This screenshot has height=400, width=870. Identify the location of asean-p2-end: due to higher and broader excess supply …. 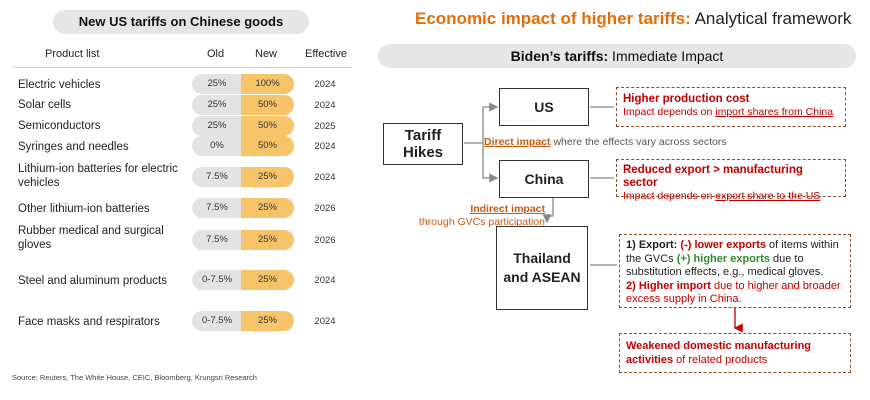
(733, 292).